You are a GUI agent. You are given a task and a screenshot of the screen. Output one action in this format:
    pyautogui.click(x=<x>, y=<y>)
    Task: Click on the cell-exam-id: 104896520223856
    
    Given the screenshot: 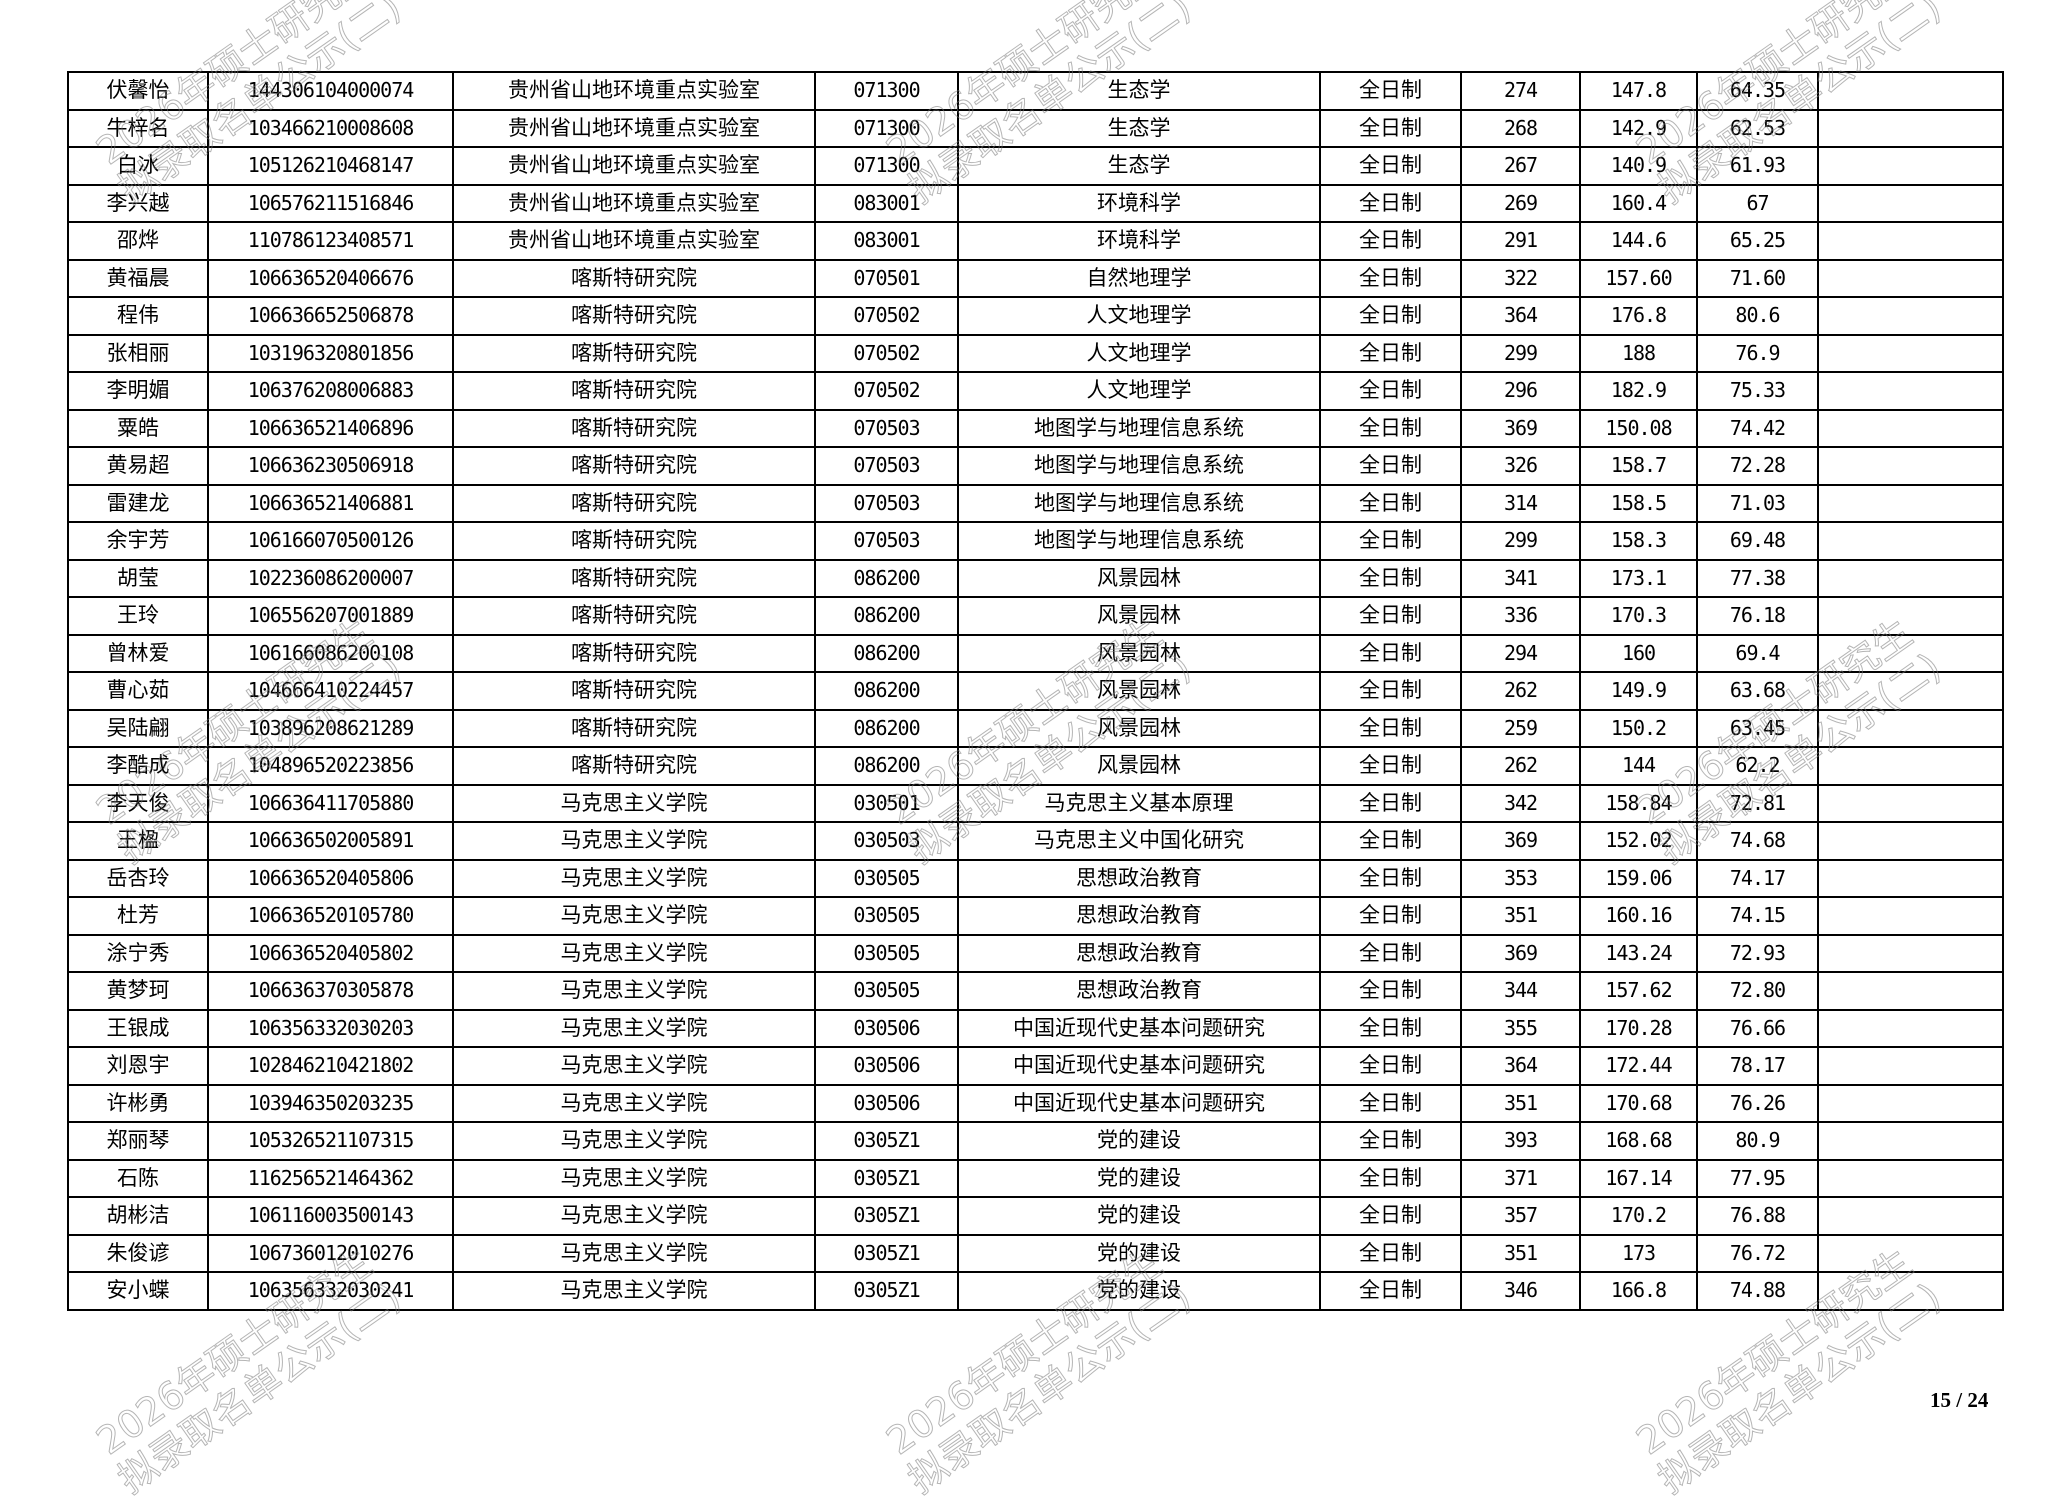 What is the action you would take?
    pyautogui.click(x=330, y=766)
    